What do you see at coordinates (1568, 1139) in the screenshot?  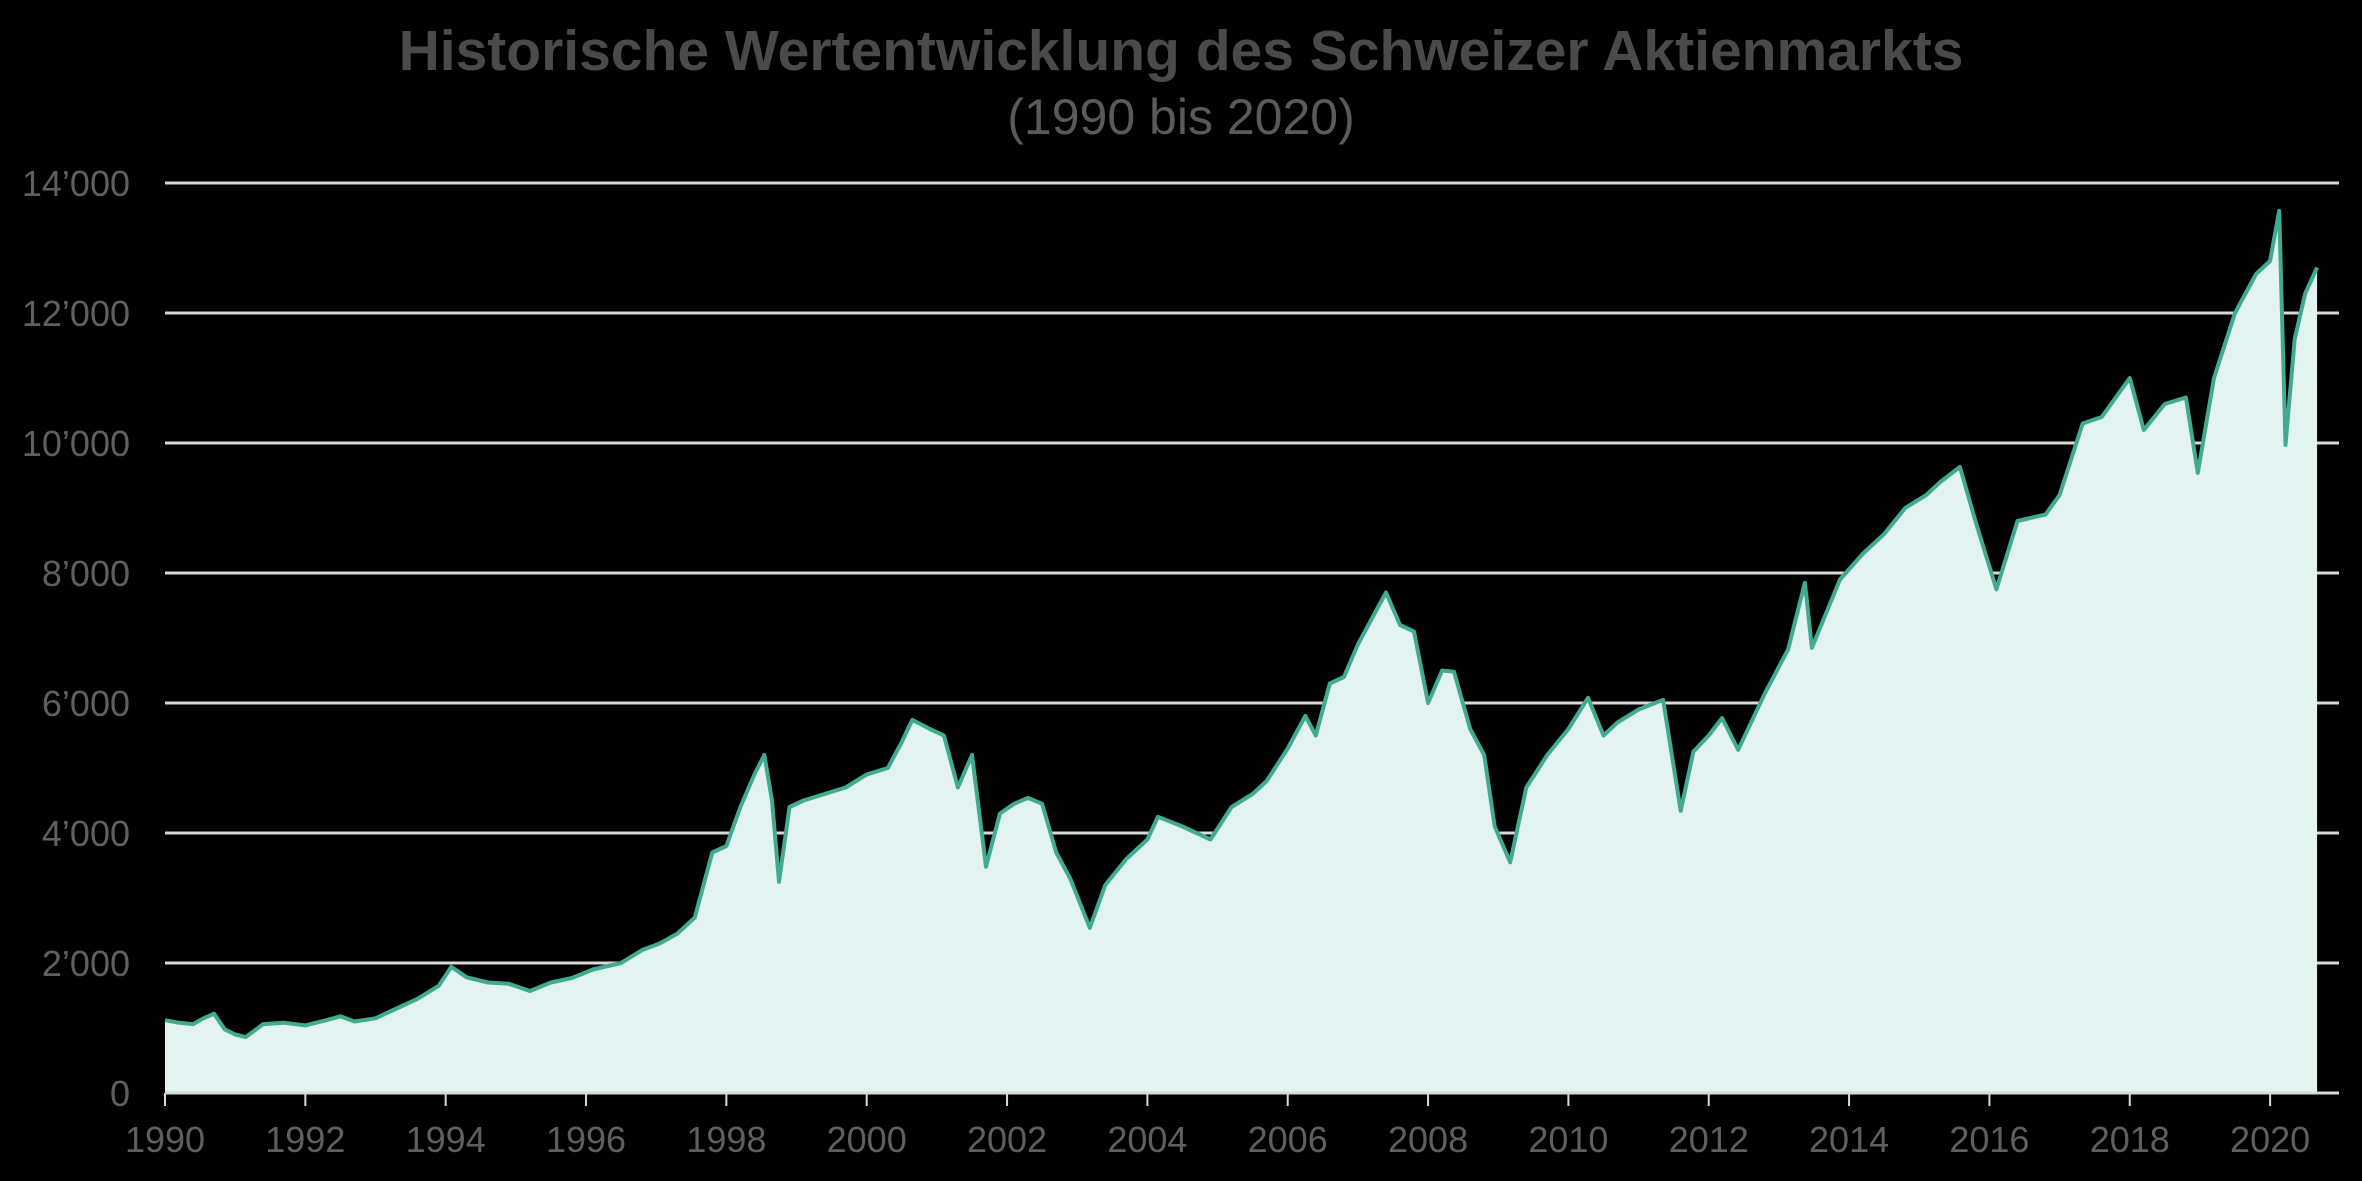 I see `x-tick-label: 2010` at bounding box center [1568, 1139].